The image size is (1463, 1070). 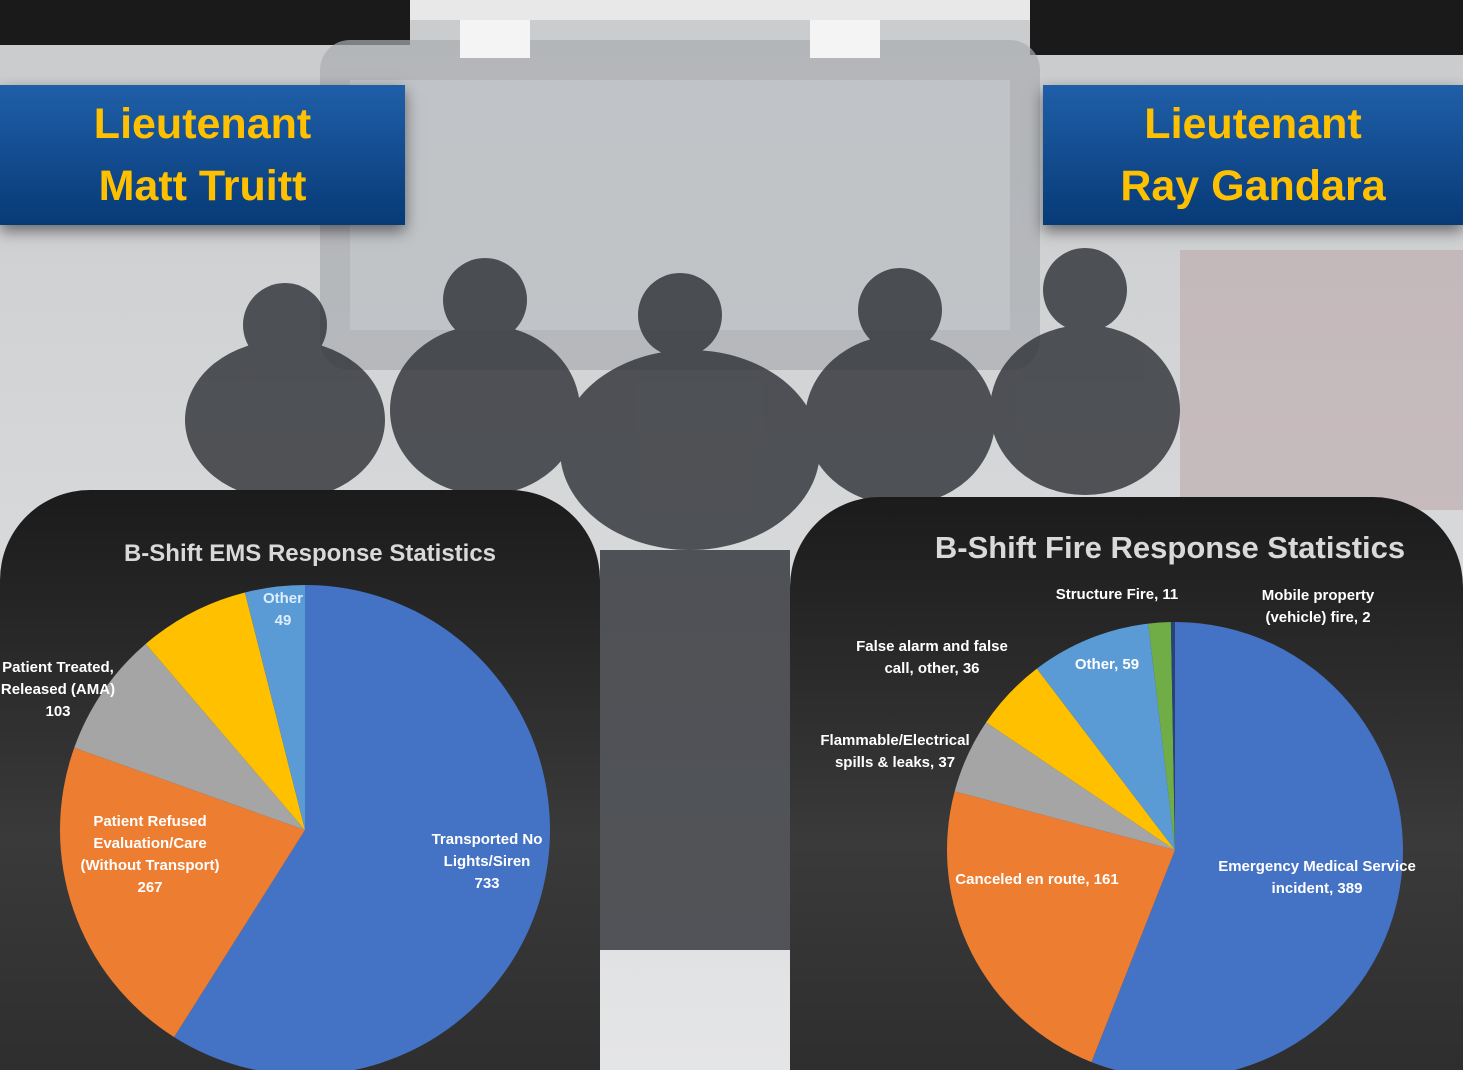 What do you see at coordinates (1253, 155) in the screenshot?
I see `banner: Lieutenant Ray Gandara` at bounding box center [1253, 155].